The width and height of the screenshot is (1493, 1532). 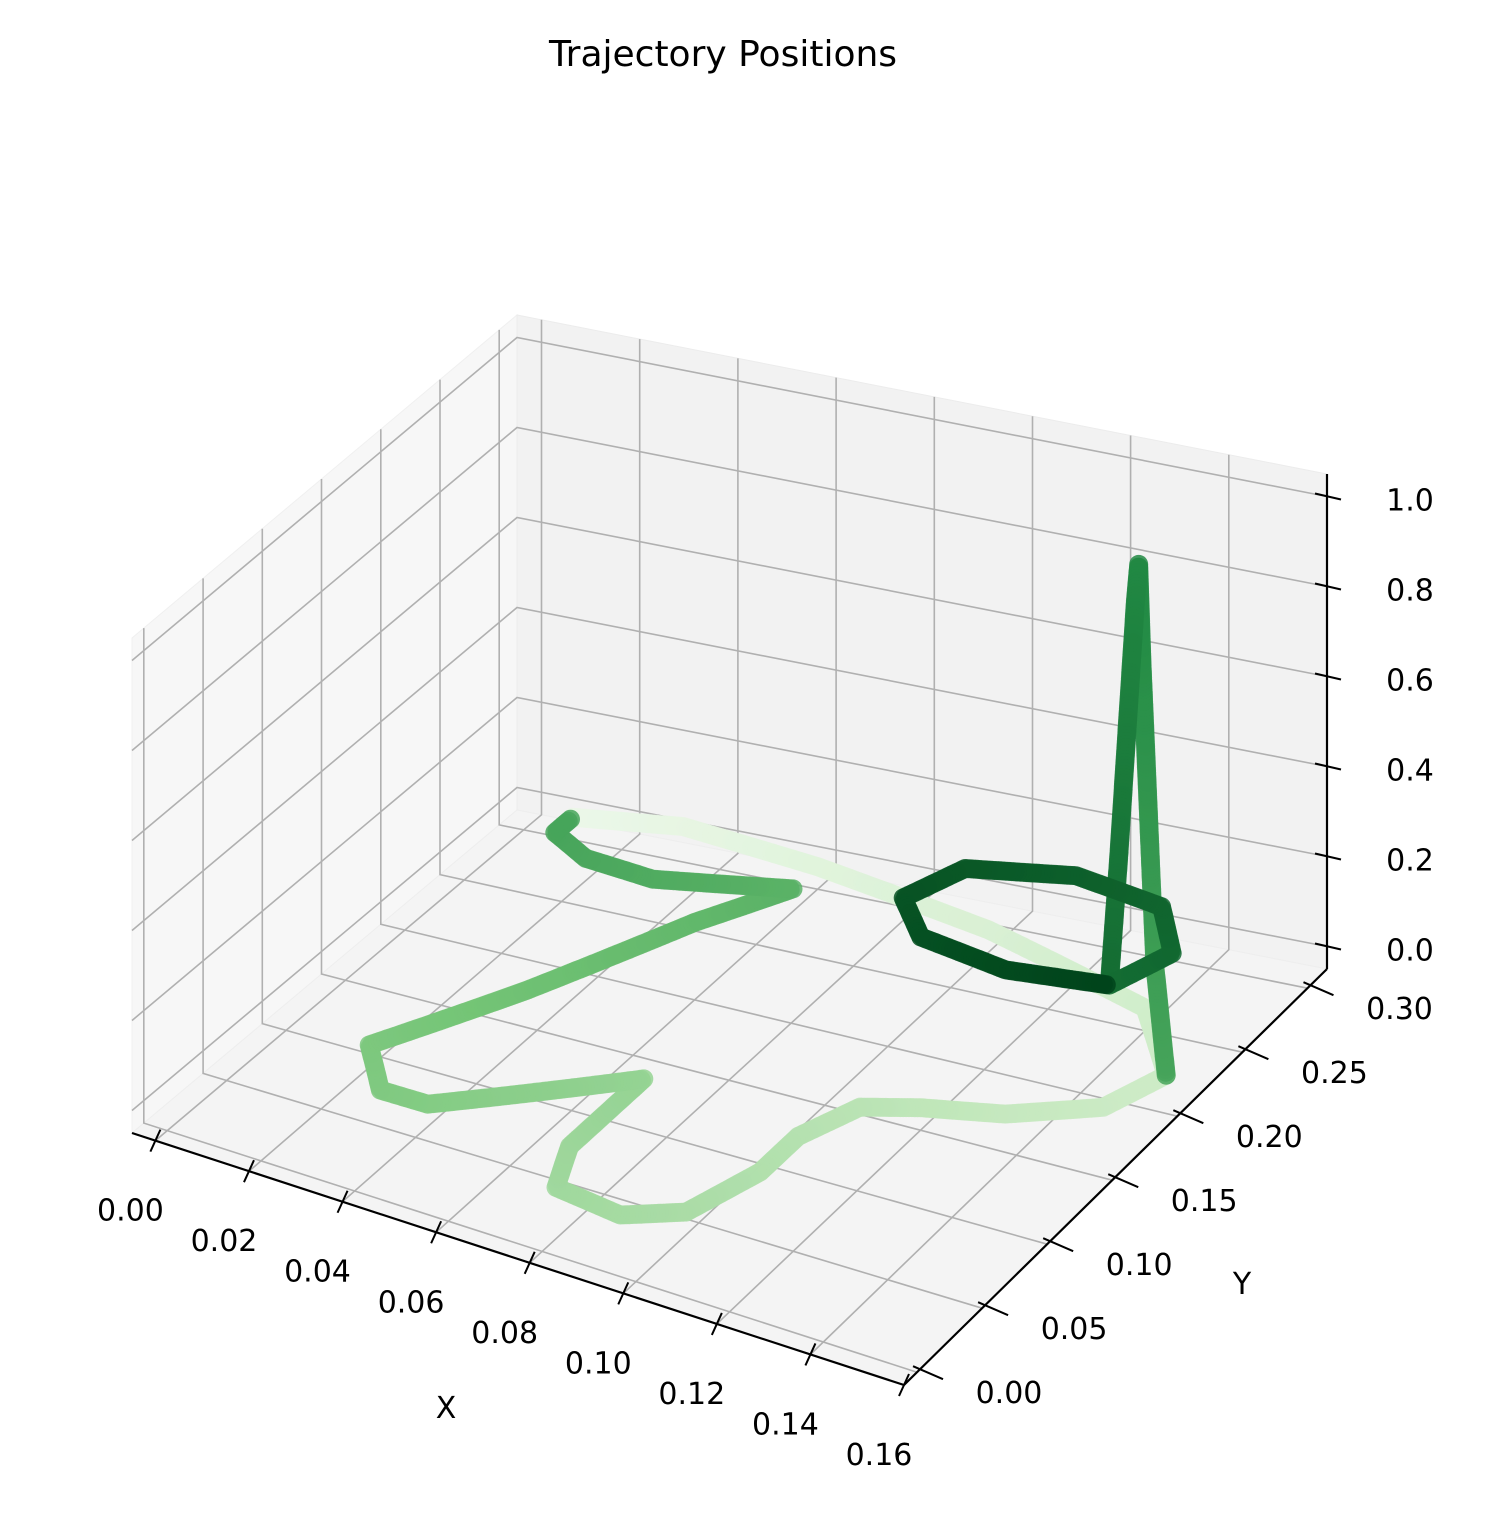 What do you see at coordinates (1269, 1137) in the screenshot?
I see `y-tick-label: 0.20` at bounding box center [1269, 1137].